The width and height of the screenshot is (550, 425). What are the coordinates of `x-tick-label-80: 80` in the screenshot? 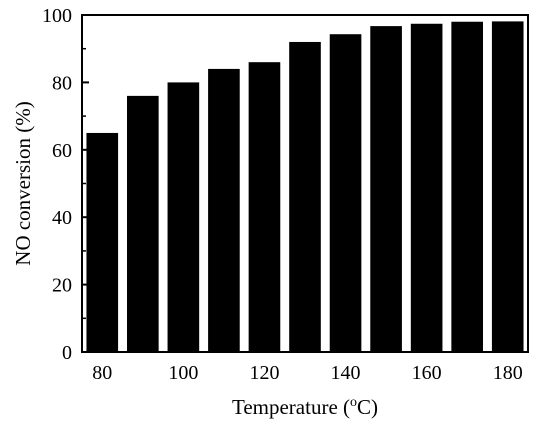 It's located at (102, 373).